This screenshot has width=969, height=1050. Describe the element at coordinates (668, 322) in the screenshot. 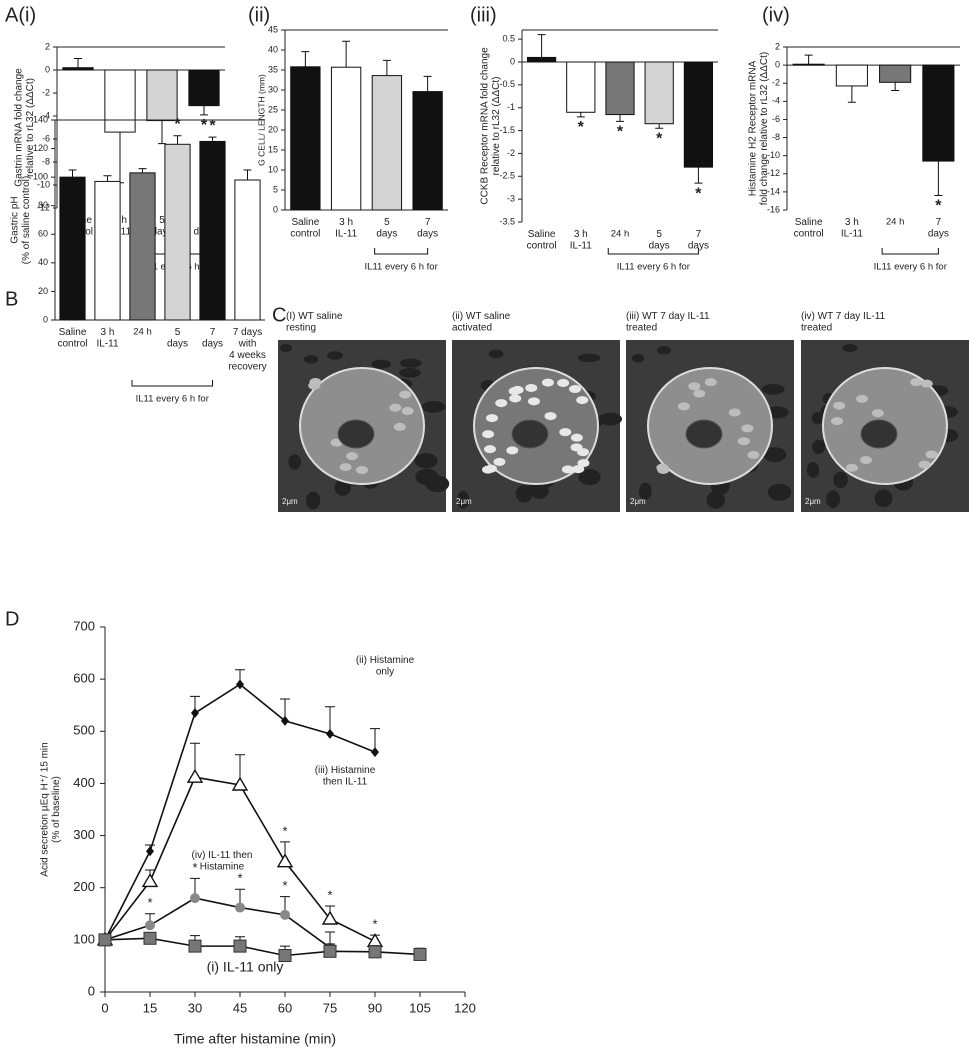

I see `micrograph-title: (iii) WT 7 day IL-11 treated` at that location.